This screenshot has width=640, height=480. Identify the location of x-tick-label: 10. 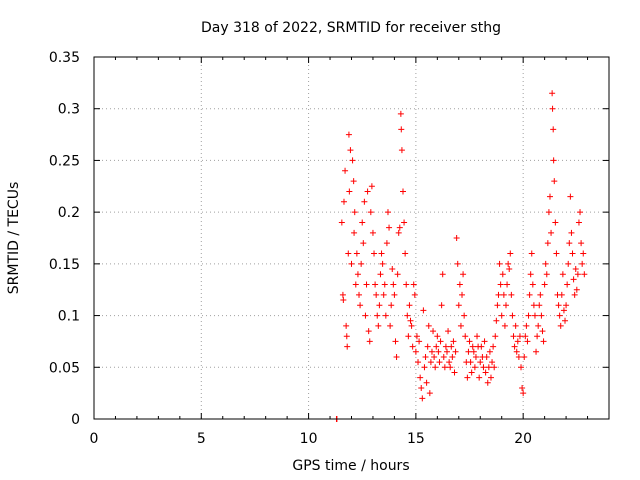
(309, 439).